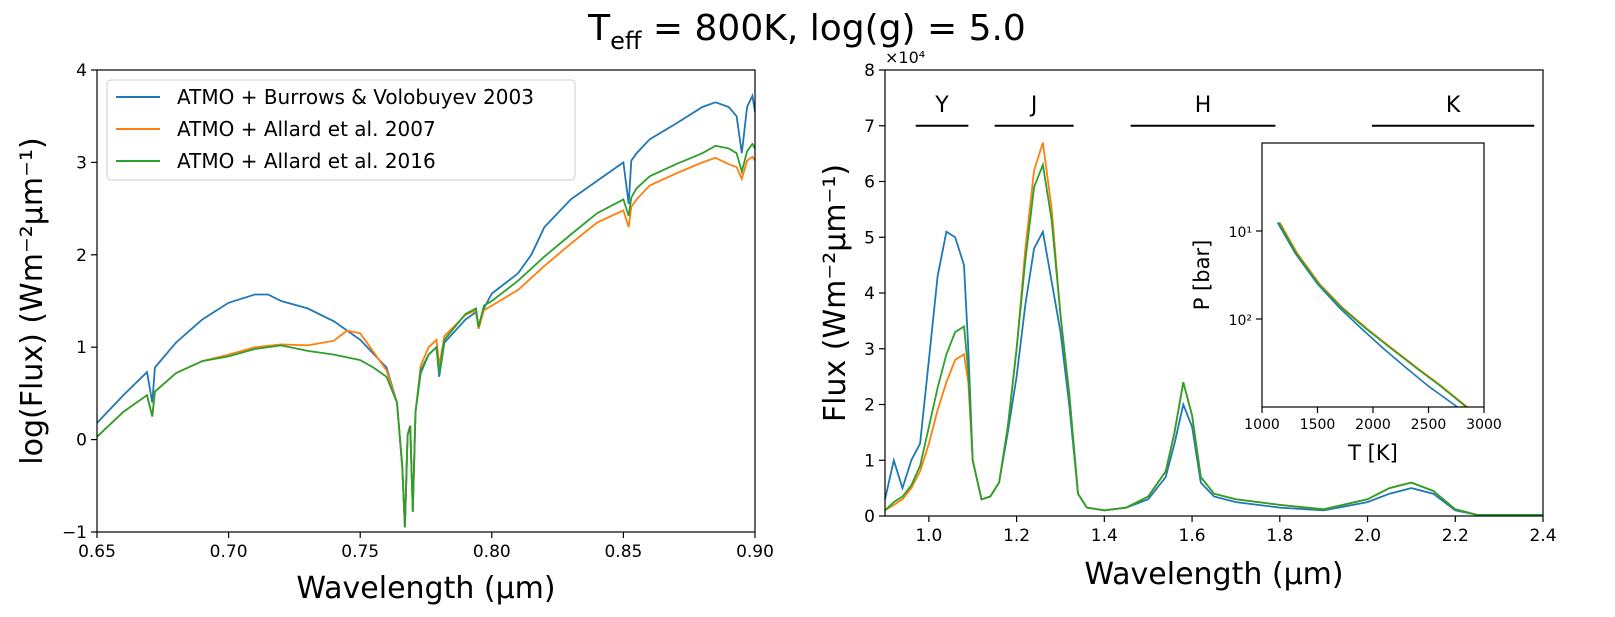 The image size is (1615, 617). I want to click on left-y-axis-label: log(Flux) (Wm⁻²μm⁻¹), so click(32, 300).